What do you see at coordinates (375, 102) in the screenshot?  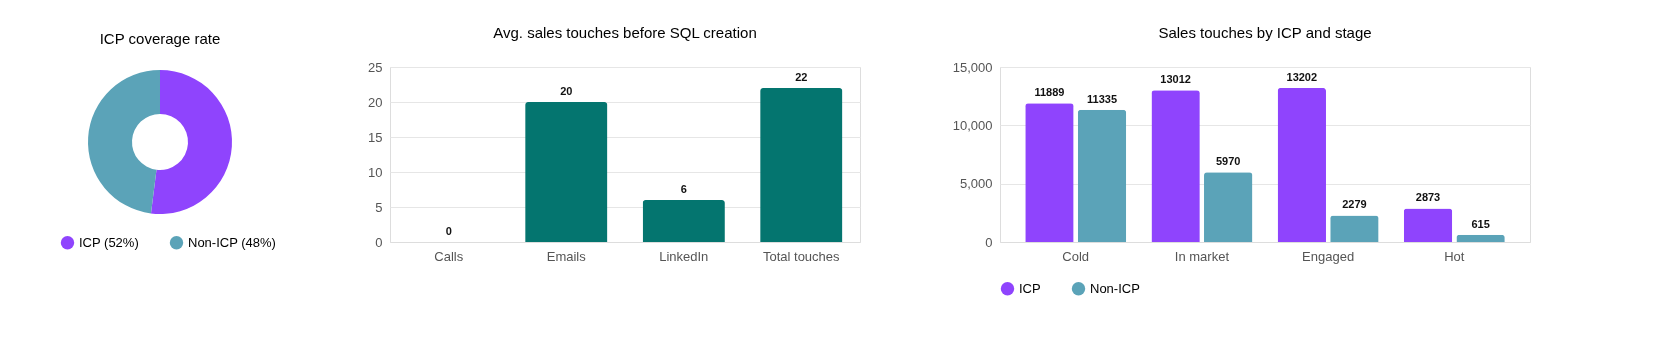 I see `y-tick-label: 20` at bounding box center [375, 102].